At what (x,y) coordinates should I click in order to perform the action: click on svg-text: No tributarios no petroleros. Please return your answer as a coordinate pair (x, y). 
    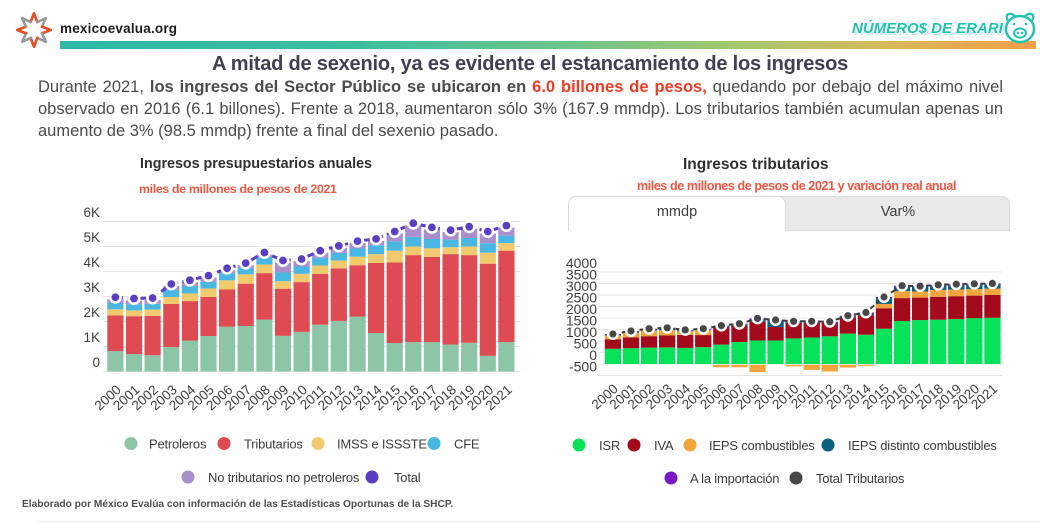
    Looking at the image, I should click on (284, 477).